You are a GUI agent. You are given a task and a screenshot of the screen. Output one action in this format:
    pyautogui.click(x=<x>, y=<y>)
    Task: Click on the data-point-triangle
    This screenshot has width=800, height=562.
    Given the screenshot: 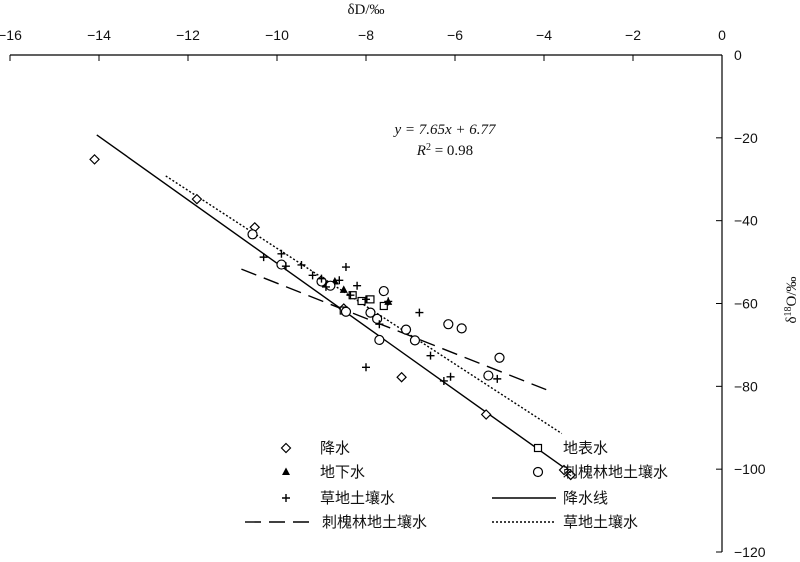 What is the action you would take?
    pyautogui.click(x=343, y=289)
    